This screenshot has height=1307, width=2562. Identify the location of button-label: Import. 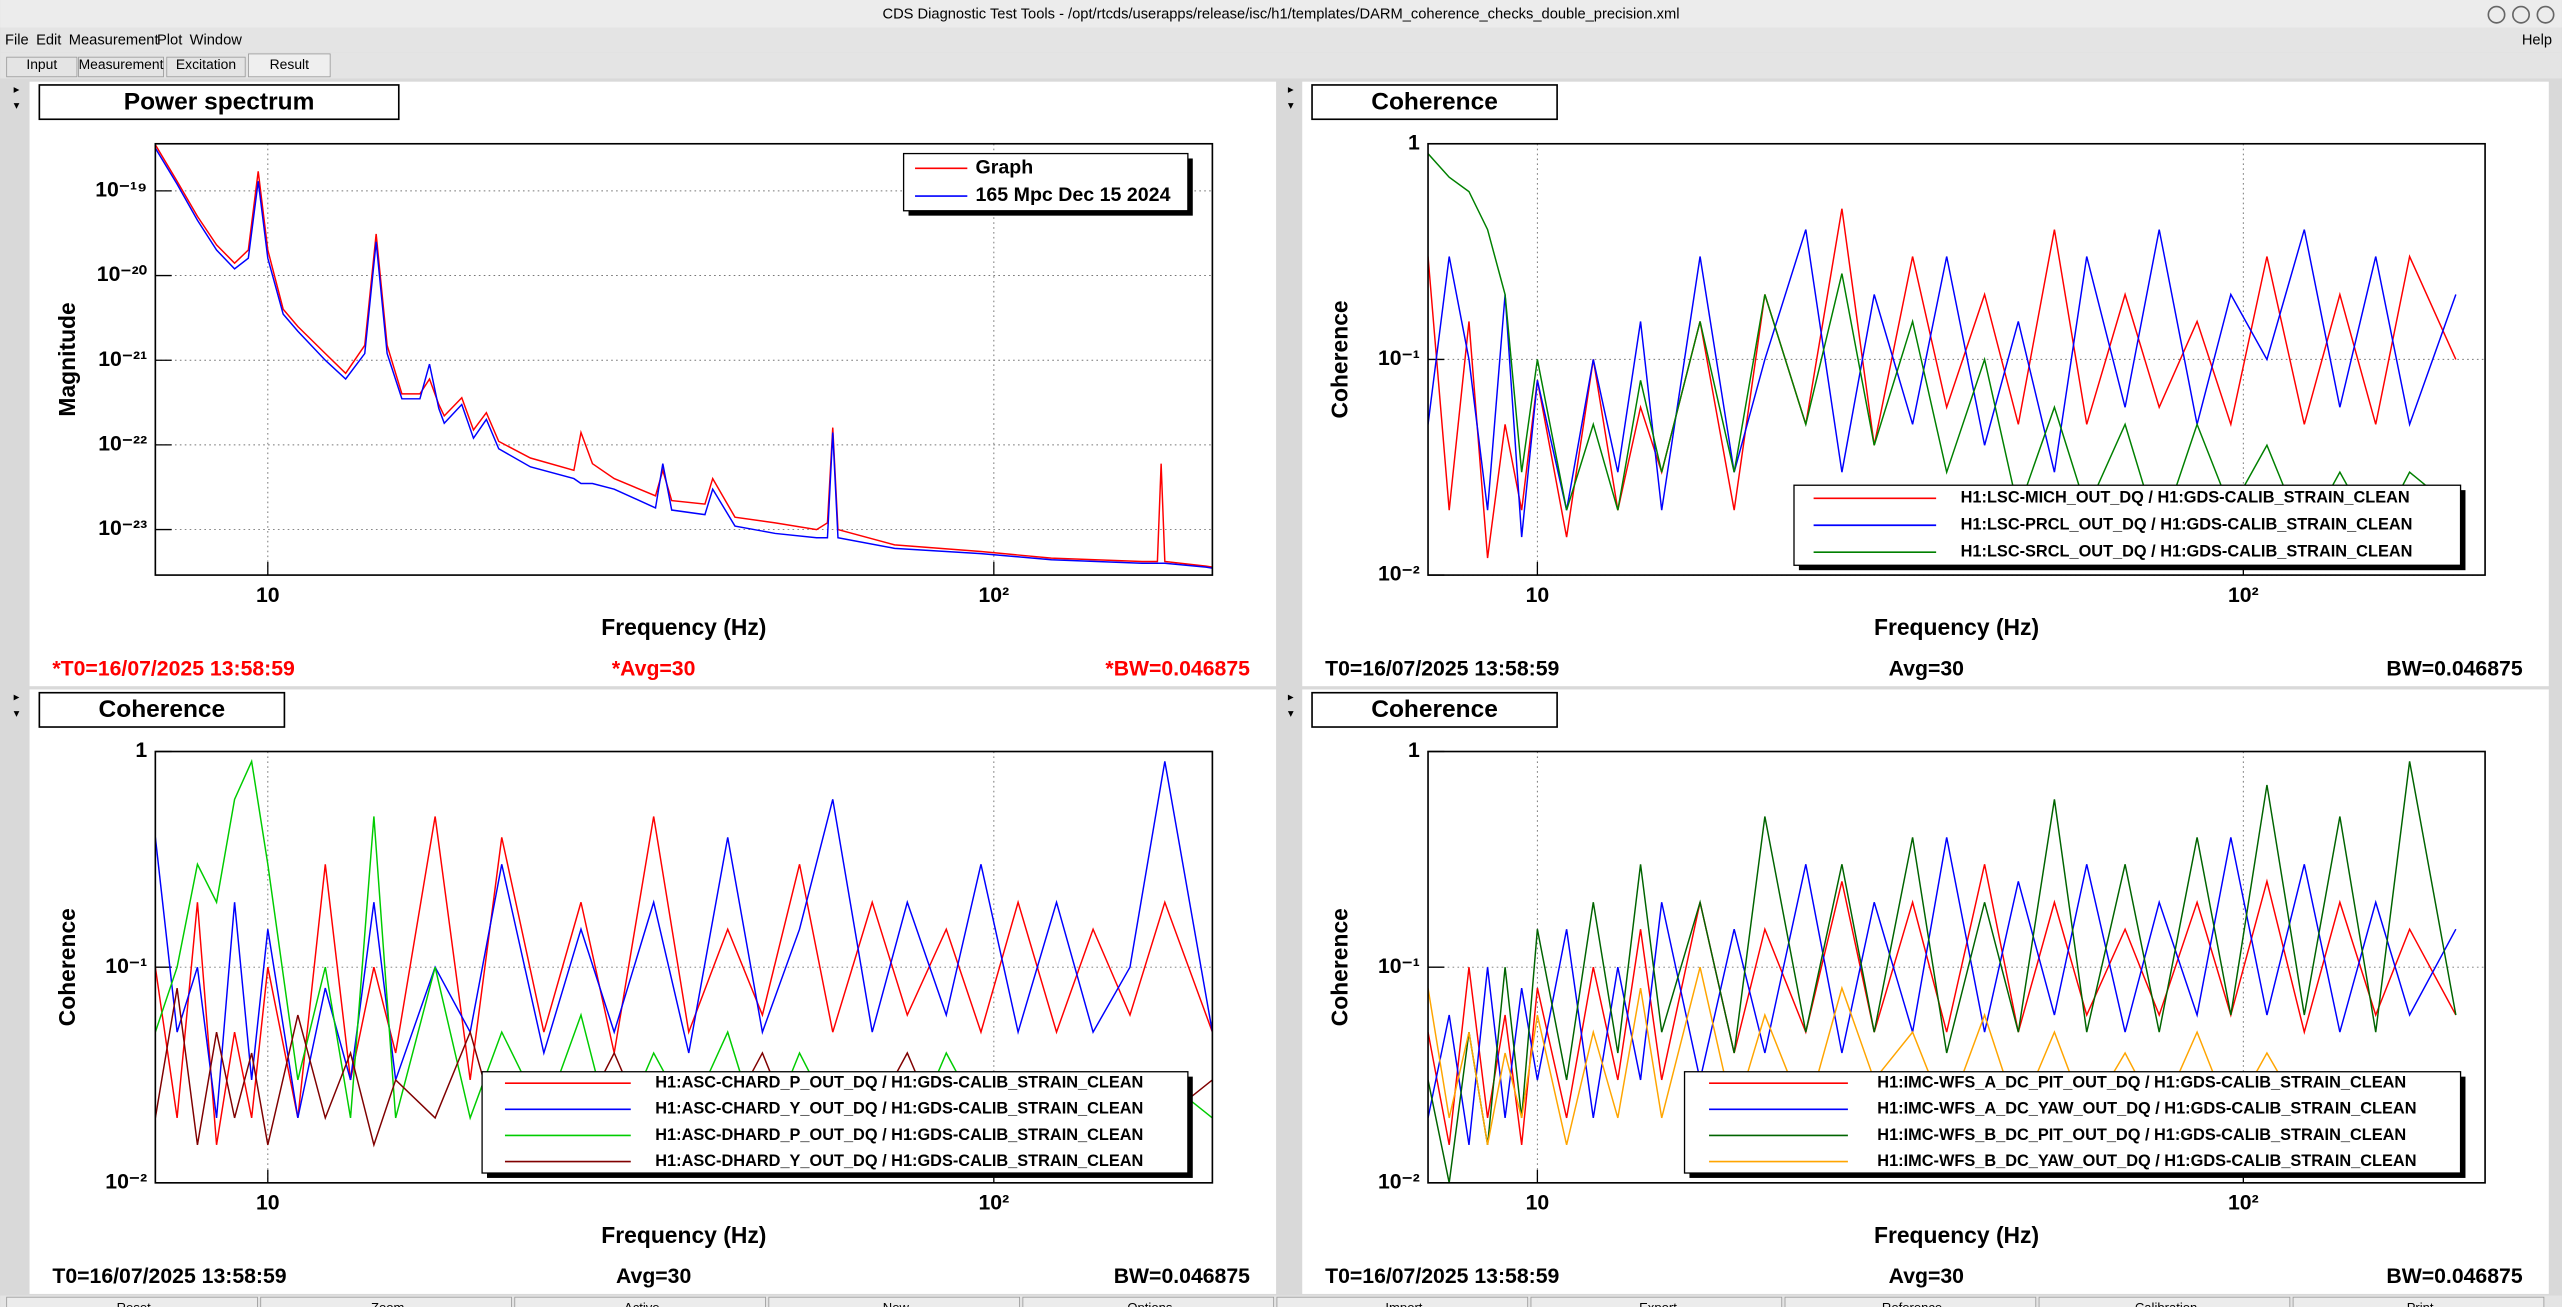
(1403, 1303).